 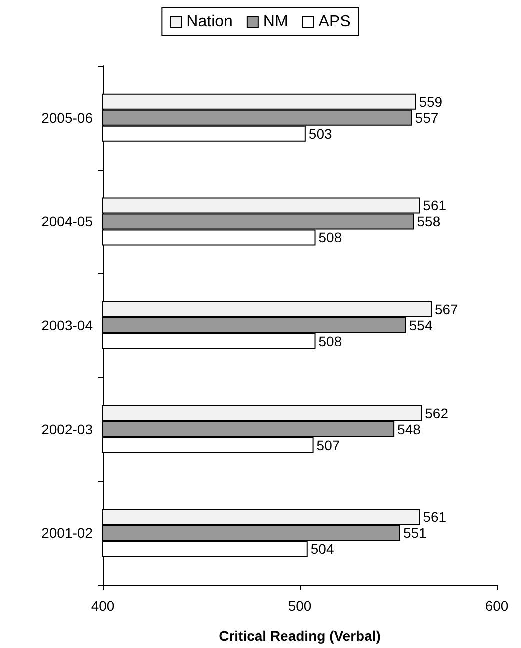 What do you see at coordinates (68, 118) in the screenshot?
I see `y-tick-label: 2005-06` at bounding box center [68, 118].